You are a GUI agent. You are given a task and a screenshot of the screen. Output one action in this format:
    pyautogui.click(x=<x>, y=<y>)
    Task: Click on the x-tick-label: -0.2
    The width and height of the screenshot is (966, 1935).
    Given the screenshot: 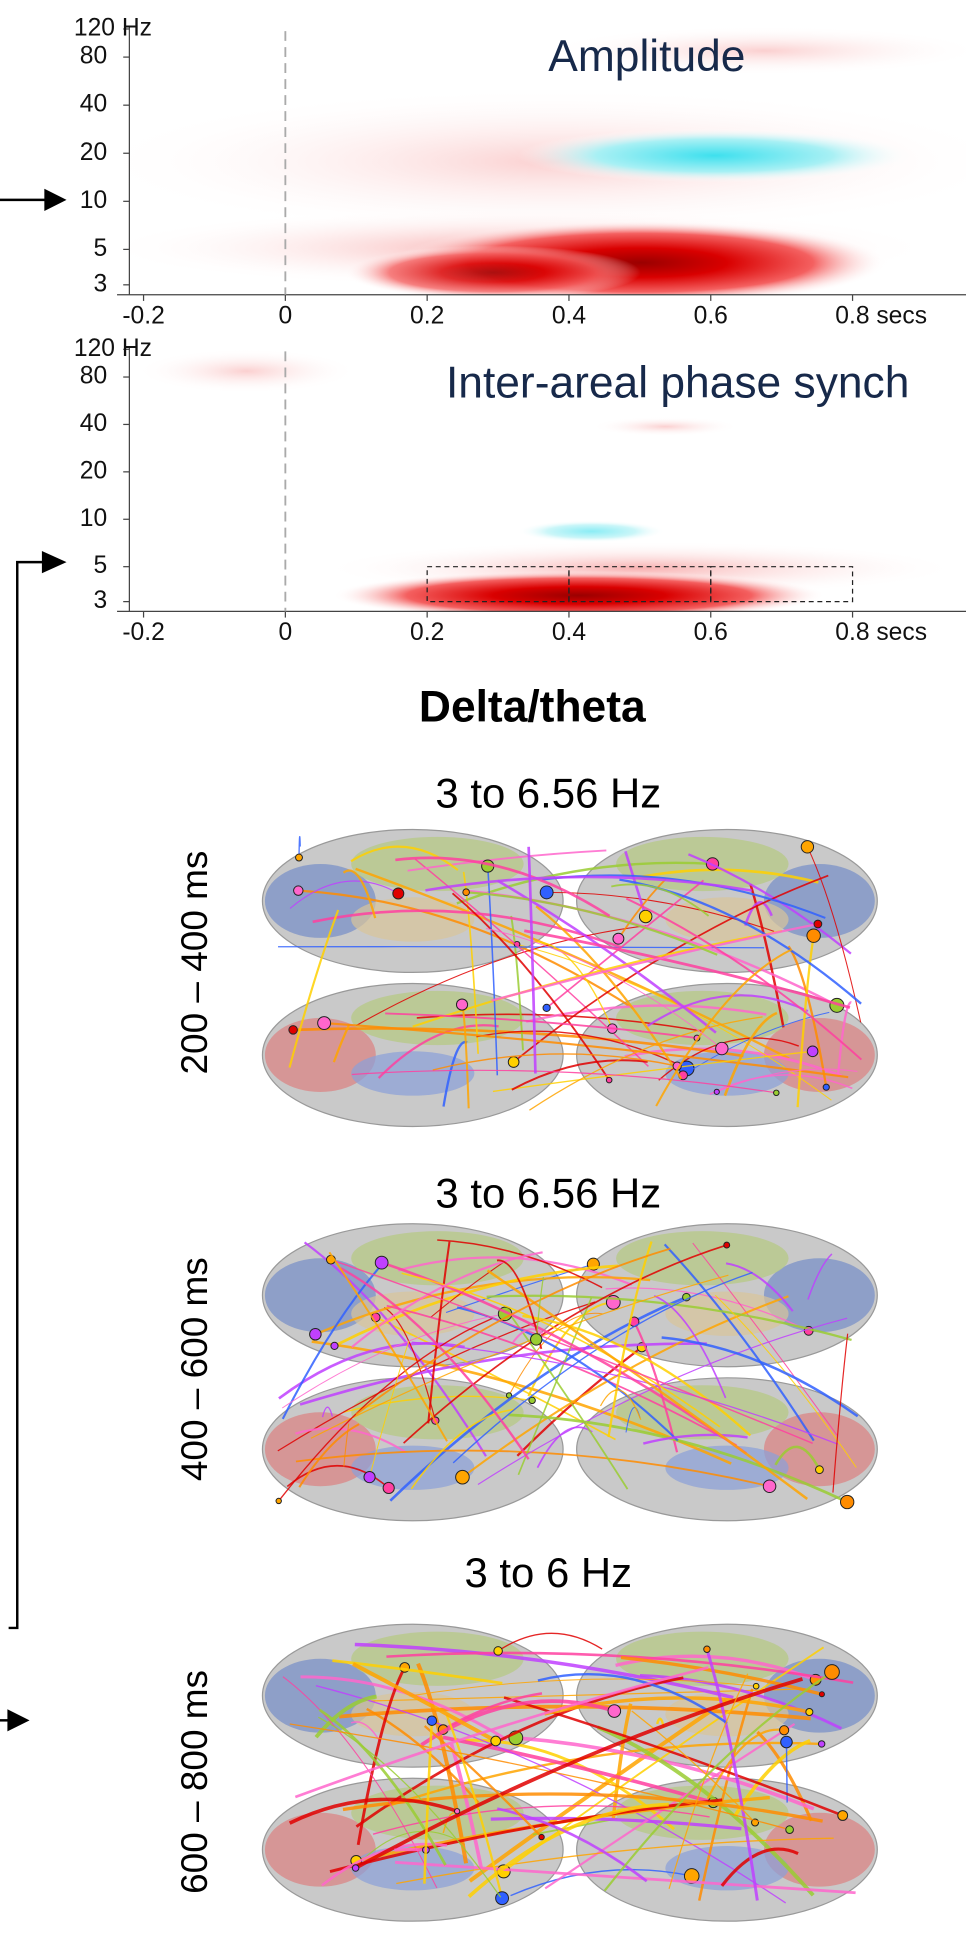 What is the action you would take?
    pyautogui.click(x=143, y=315)
    